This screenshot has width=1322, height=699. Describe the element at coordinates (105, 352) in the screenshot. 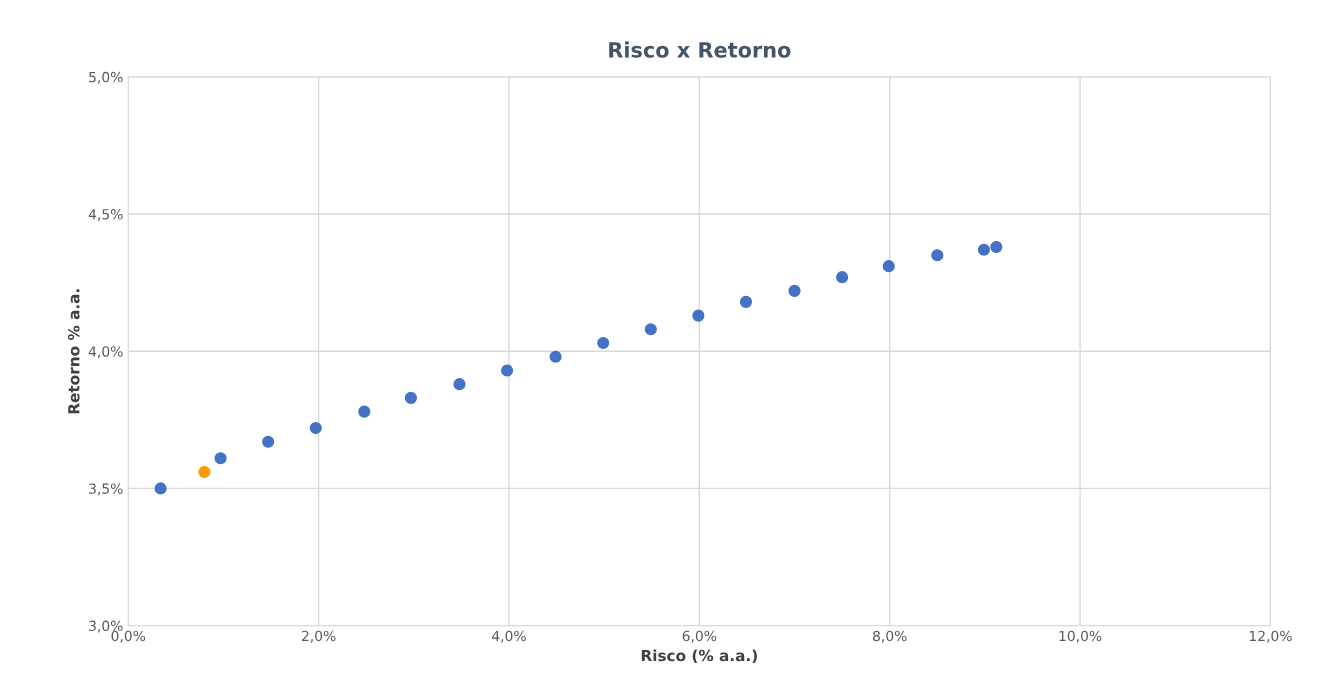

I see `y-tick-label: 4,0%` at that location.